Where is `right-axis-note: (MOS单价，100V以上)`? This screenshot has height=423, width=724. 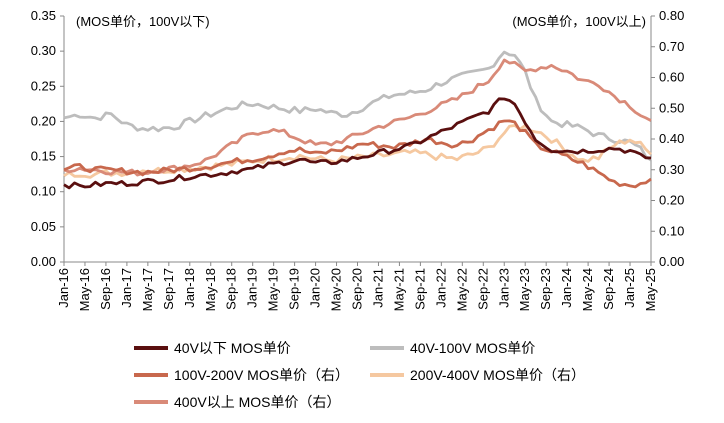 right-axis-note: (MOS单价，100V以上) is located at coordinates (579, 21).